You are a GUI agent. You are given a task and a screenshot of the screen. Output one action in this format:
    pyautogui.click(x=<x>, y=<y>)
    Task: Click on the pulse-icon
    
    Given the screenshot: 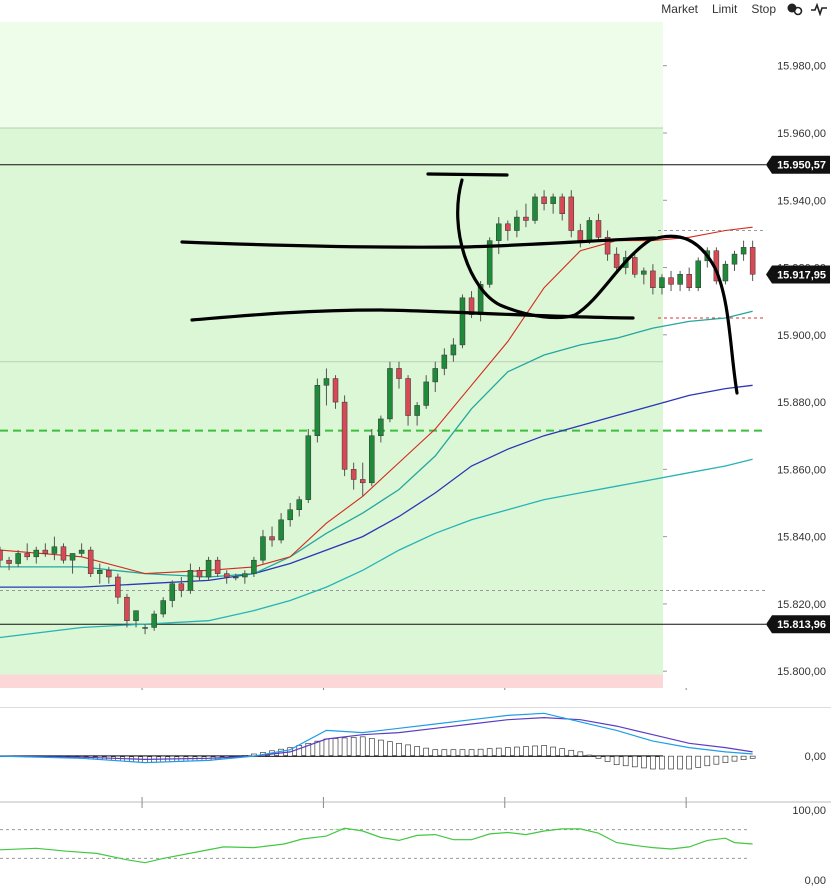 What is the action you would take?
    pyautogui.click(x=819, y=9)
    